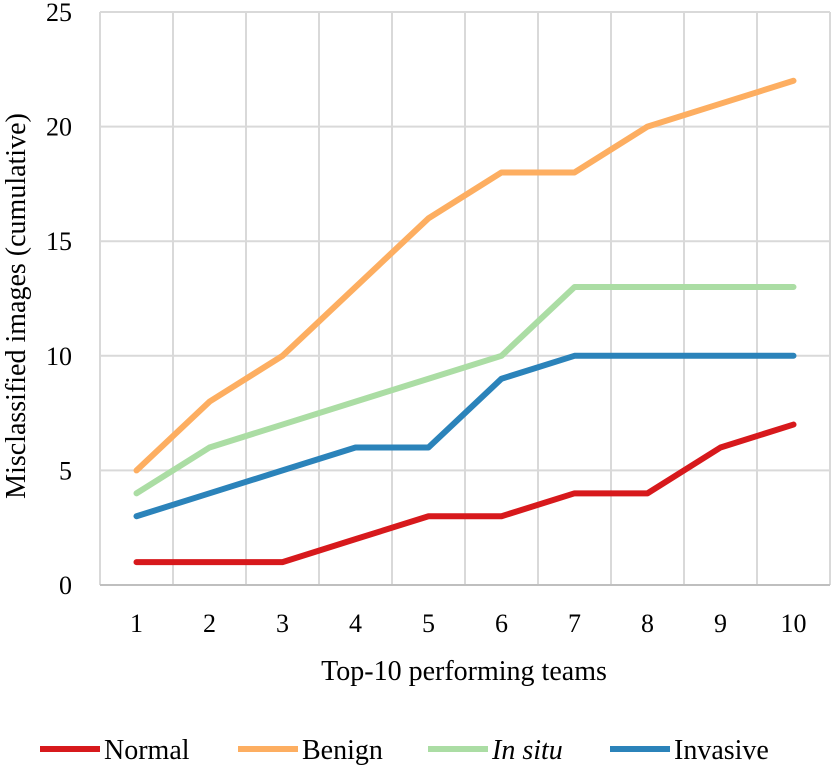 This screenshot has height=769, width=831. I want to click on x-tick-label: 8, so click(647, 623).